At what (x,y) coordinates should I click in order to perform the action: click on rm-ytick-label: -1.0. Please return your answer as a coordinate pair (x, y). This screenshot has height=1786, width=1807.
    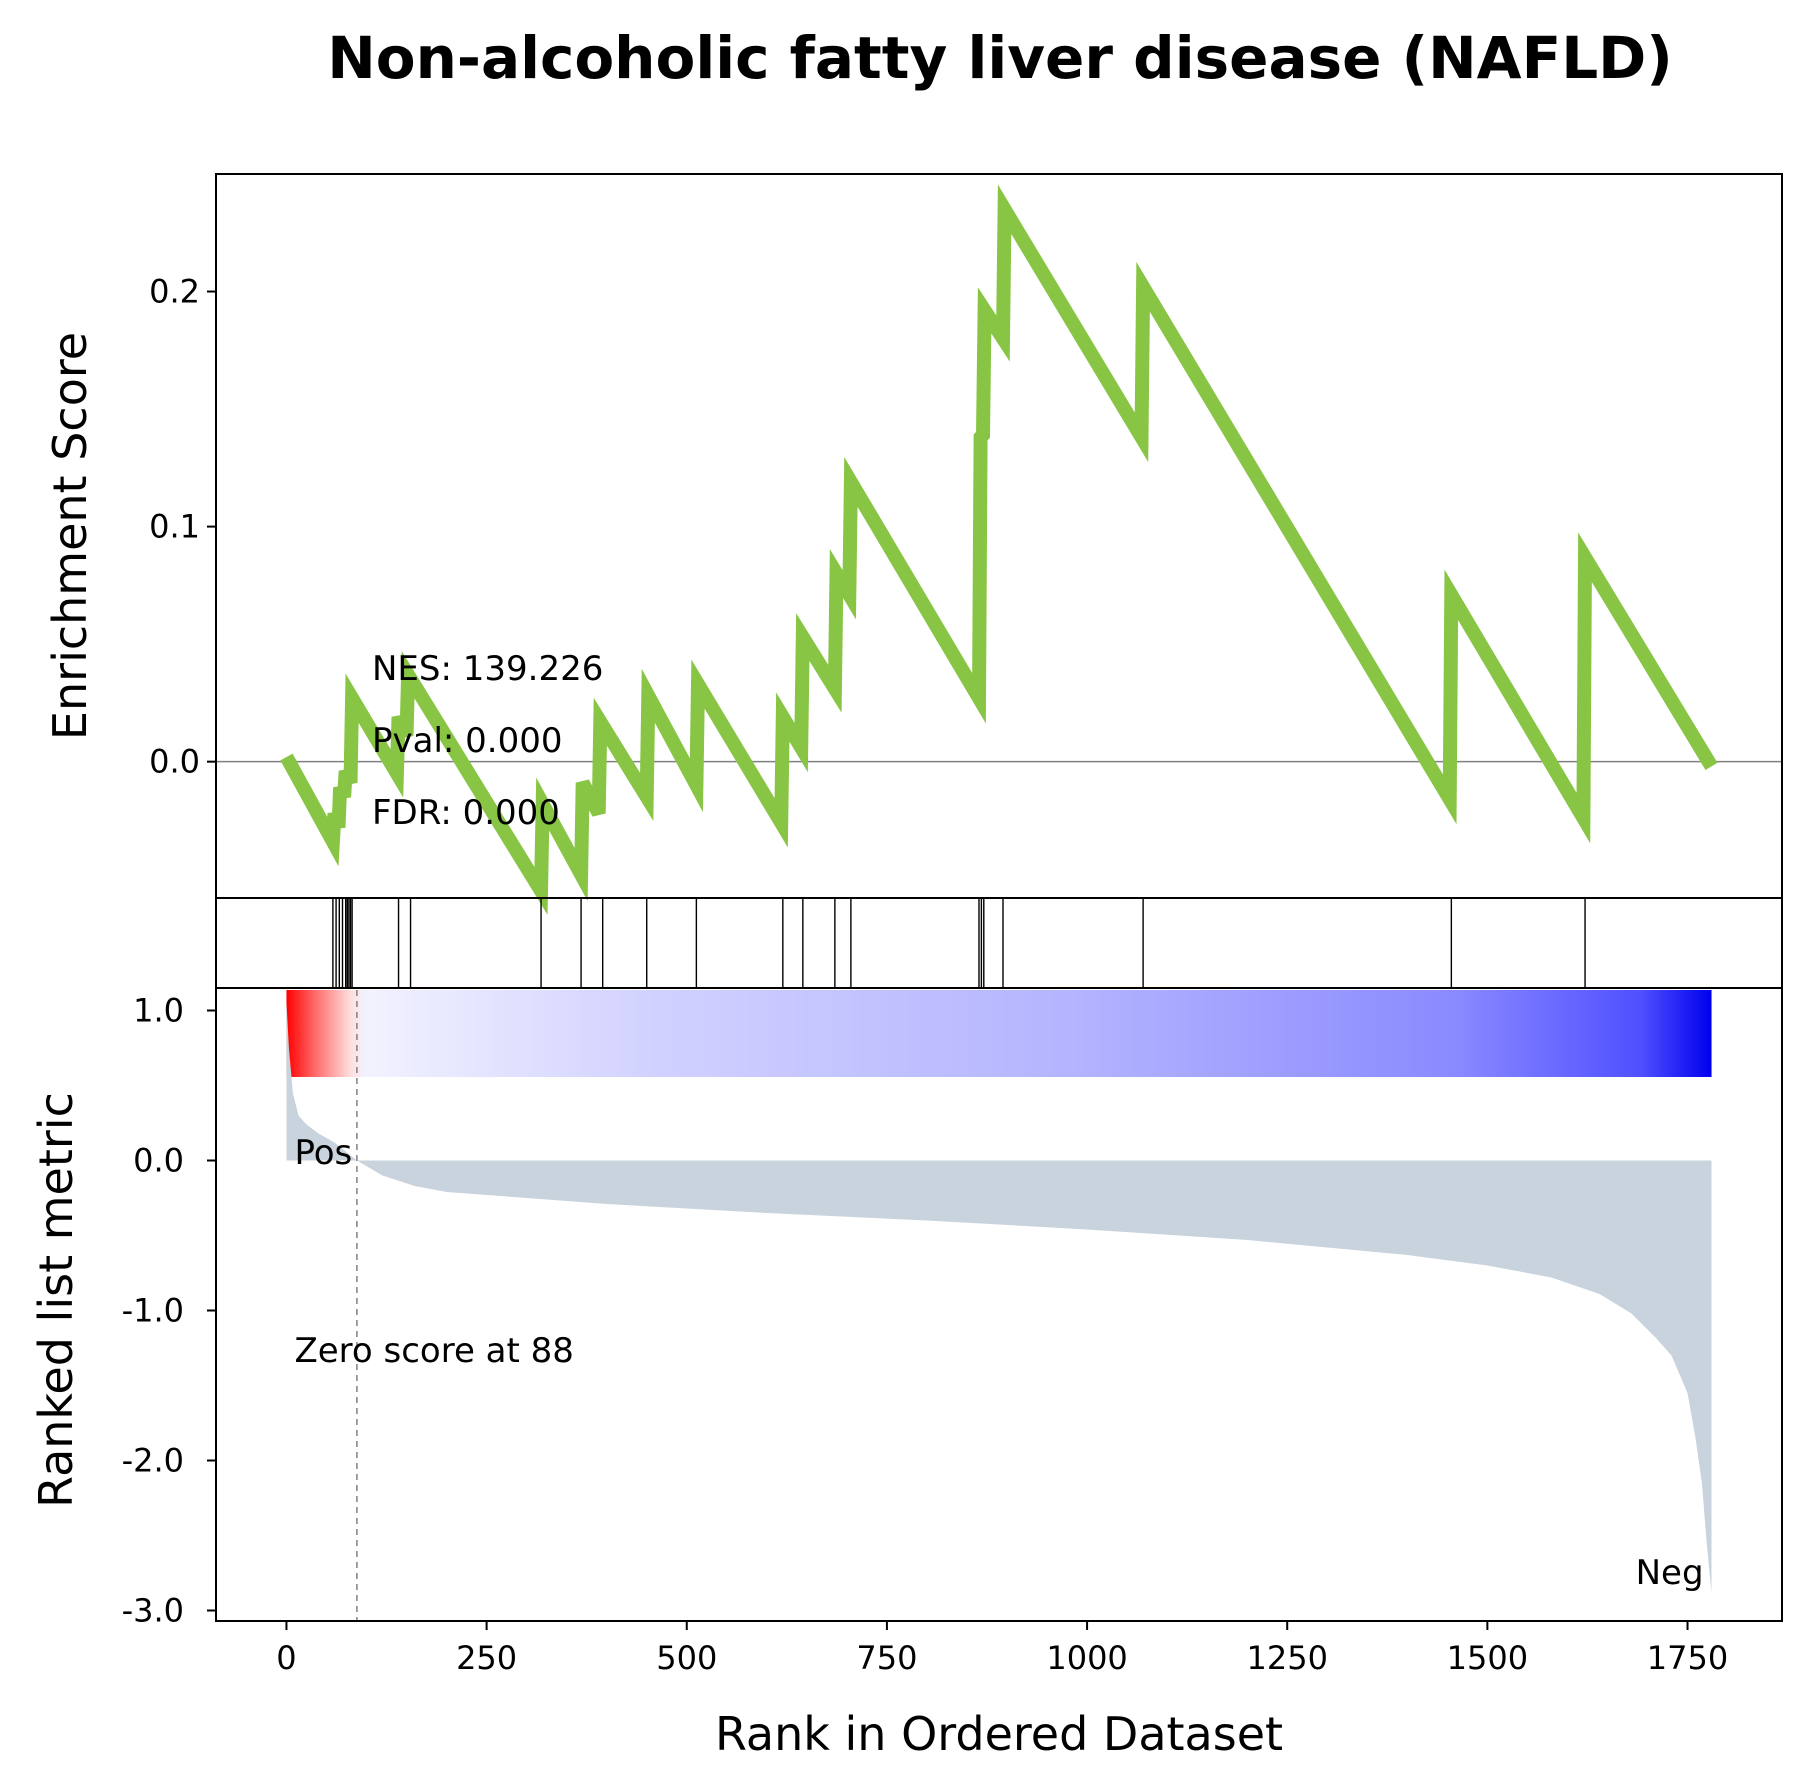
    Looking at the image, I should click on (153, 1311).